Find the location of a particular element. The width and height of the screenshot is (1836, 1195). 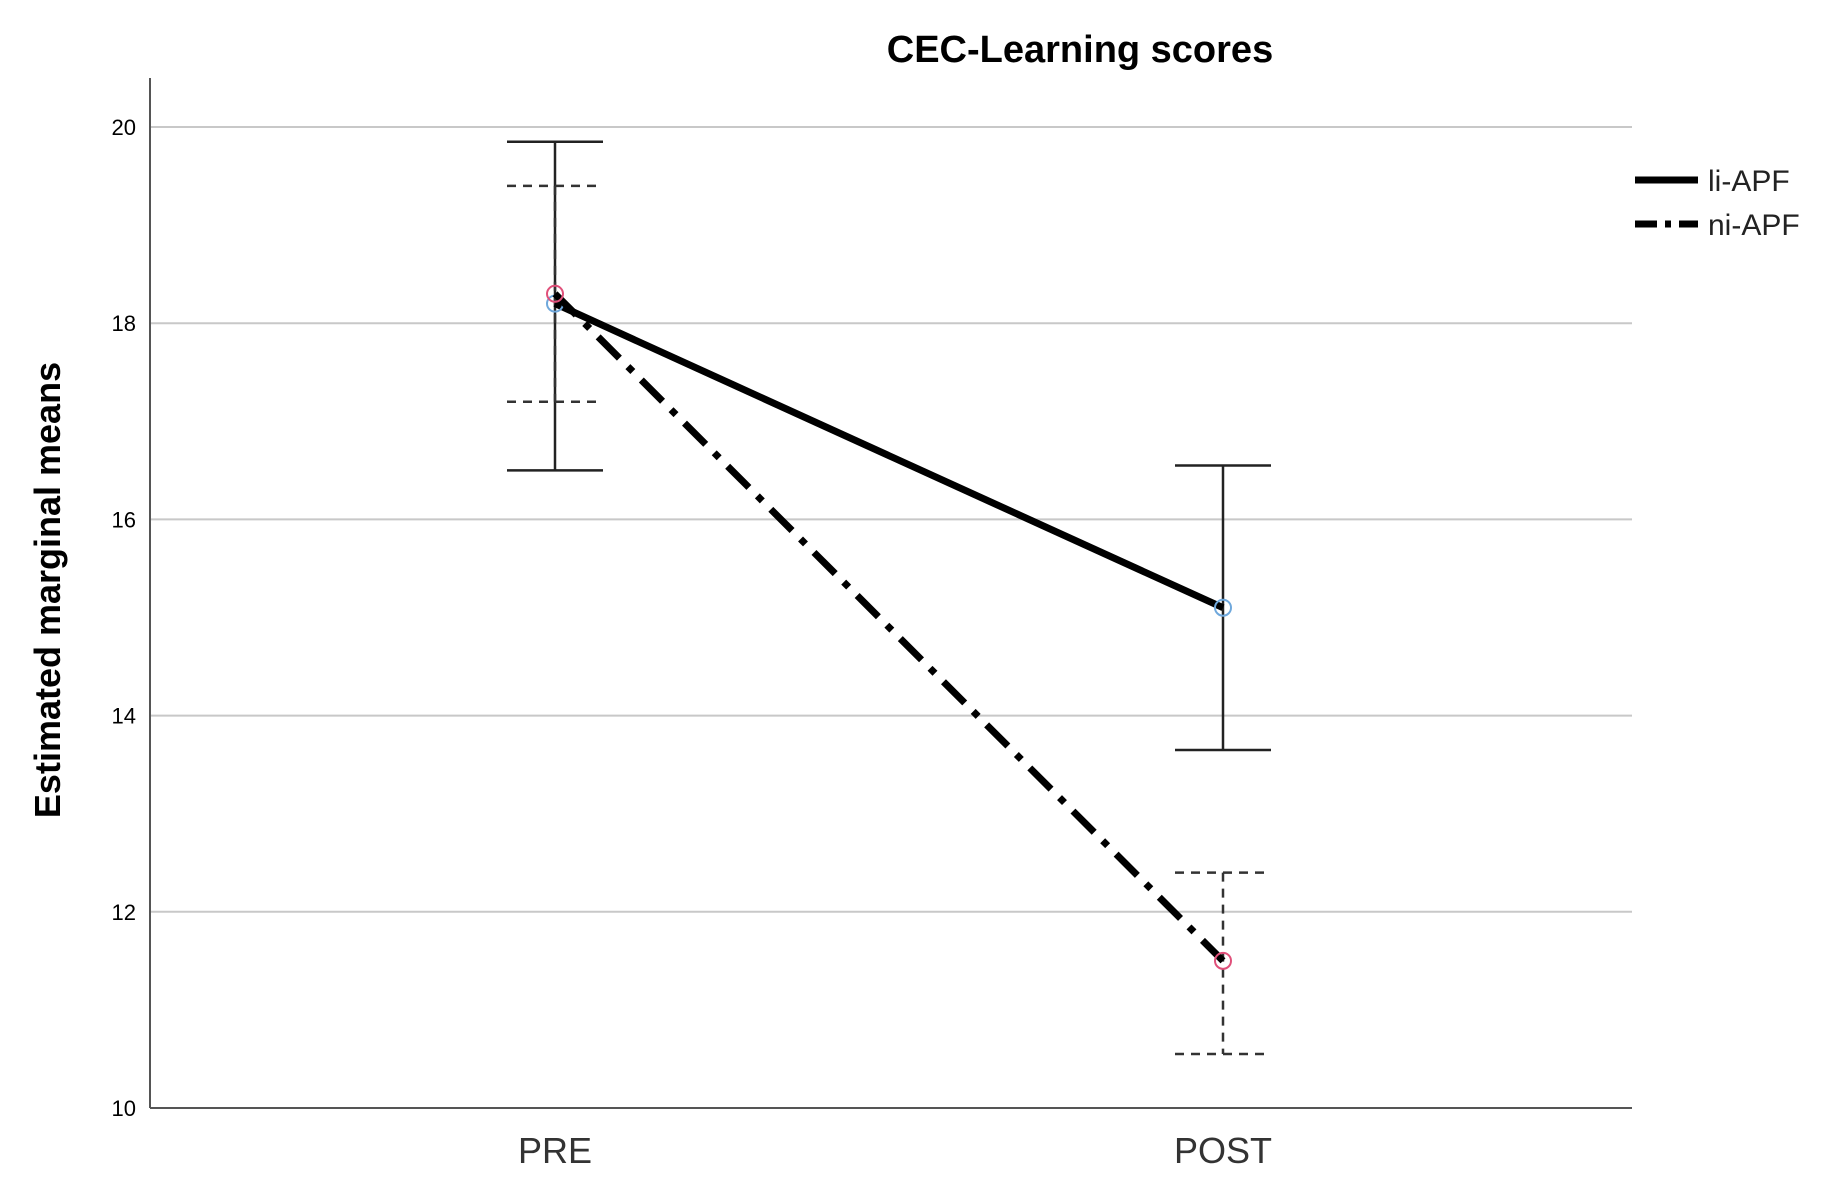

y-tick-label: 20 is located at coordinates (124, 127).